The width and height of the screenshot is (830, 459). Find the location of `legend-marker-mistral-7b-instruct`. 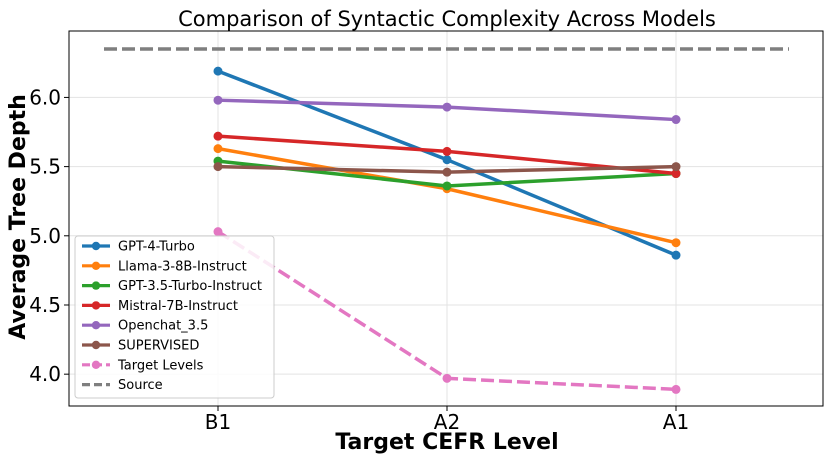

legend-marker-mistral-7b-instruct is located at coordinates (96, 305).